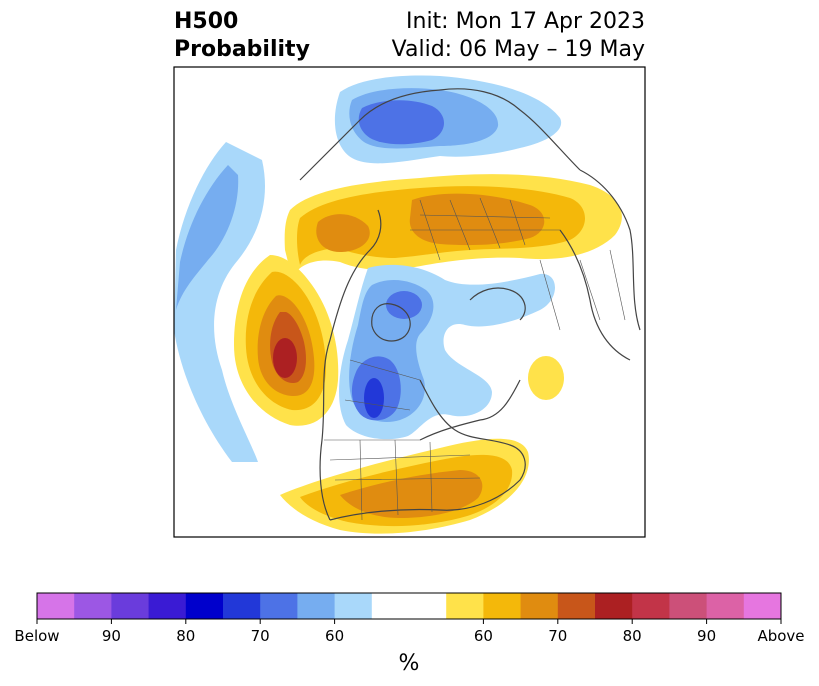 The image size is (819, 686). What do you see at coordinates (518, 49) in the screenshot?
I see `valid-range: Valid: 06 May – 19 May` at bounding box center [518, 49].